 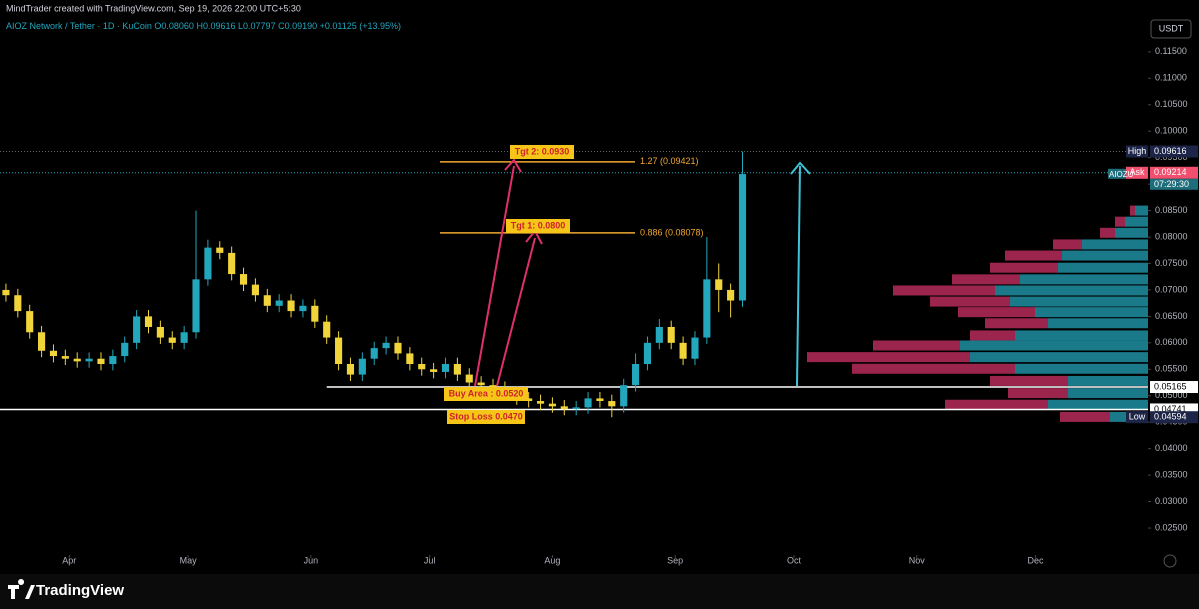 What do you see at coordinates (311, 560) in the screenshot?
I see `x-tick-label: Jun` at bounding box center [311, 560].